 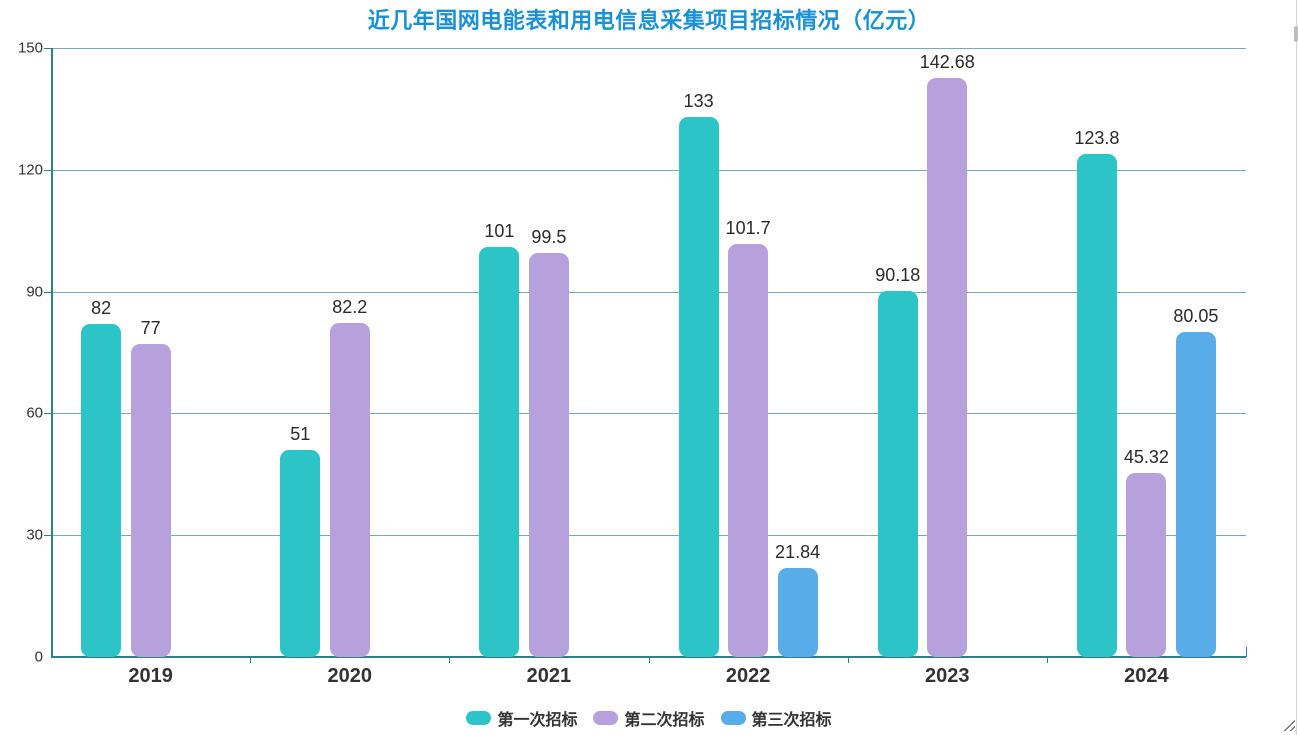 I want to click on bar-value-label: 123.8, so click(x=1097, y=138).